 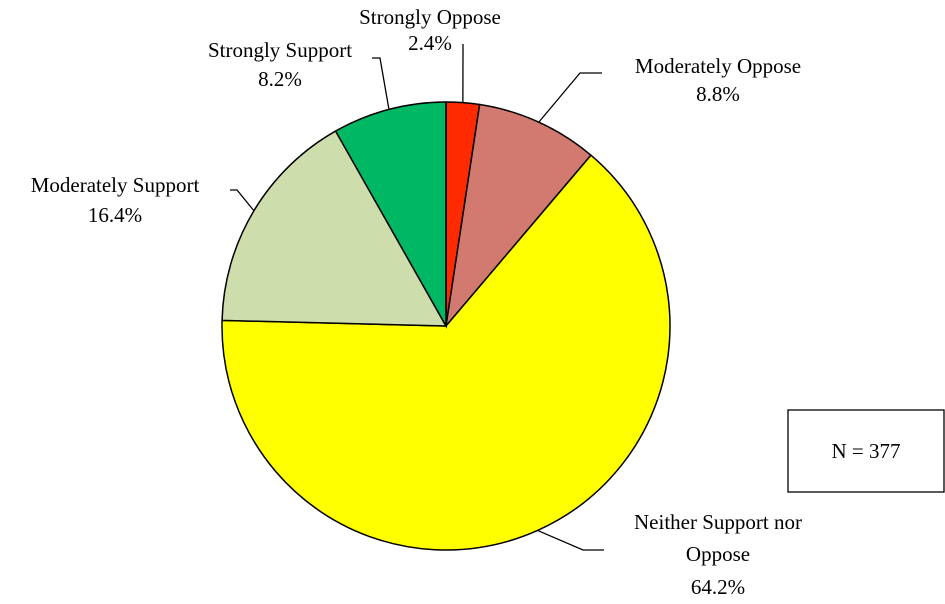 What do you see at coordinates (115, 185) in the screenshot?
I see `label-moderately-support-name: Moderately Support` at bounding box center [115, 185].